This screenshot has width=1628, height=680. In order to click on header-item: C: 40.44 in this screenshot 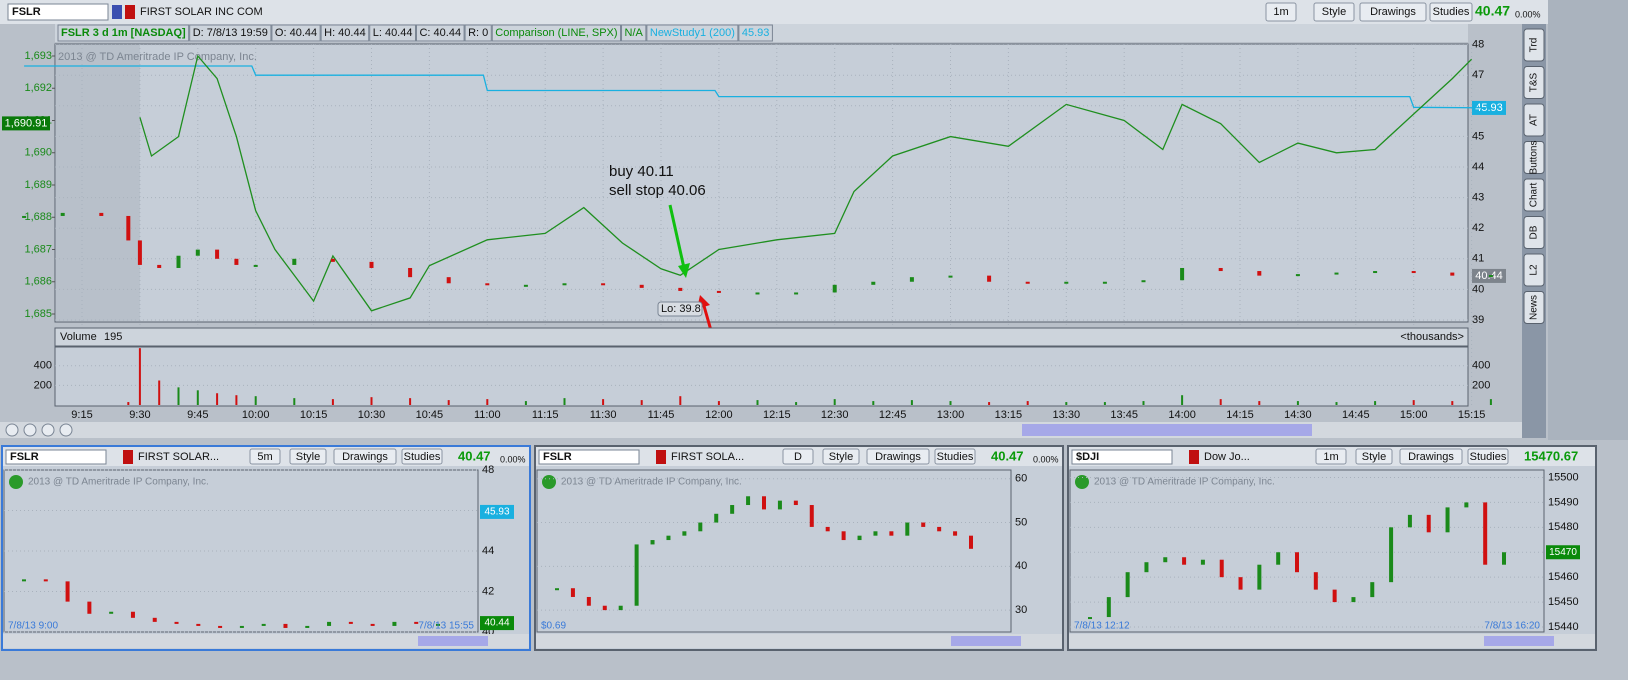, I will do `click(440, 33)`.